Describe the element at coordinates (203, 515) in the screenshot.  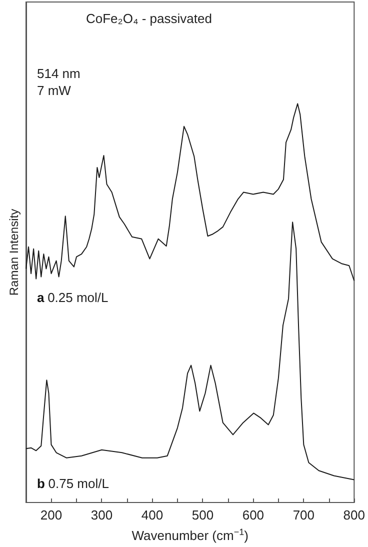
I see `x-tick-label: 500` at that location.